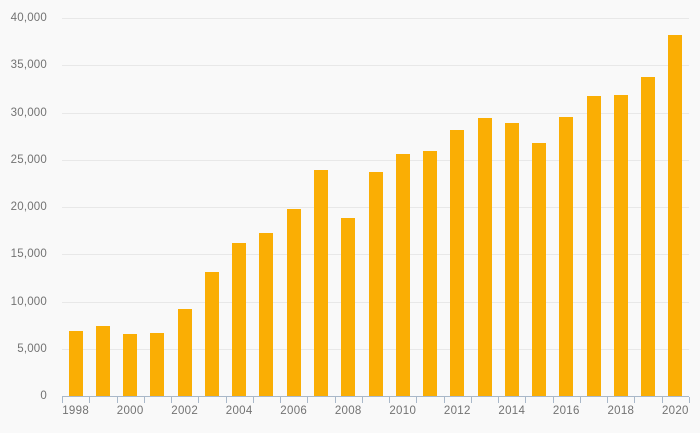  Describe the element at coordinates (157, 207) in the screenshot. I see `bar-slot-2001` at that location.